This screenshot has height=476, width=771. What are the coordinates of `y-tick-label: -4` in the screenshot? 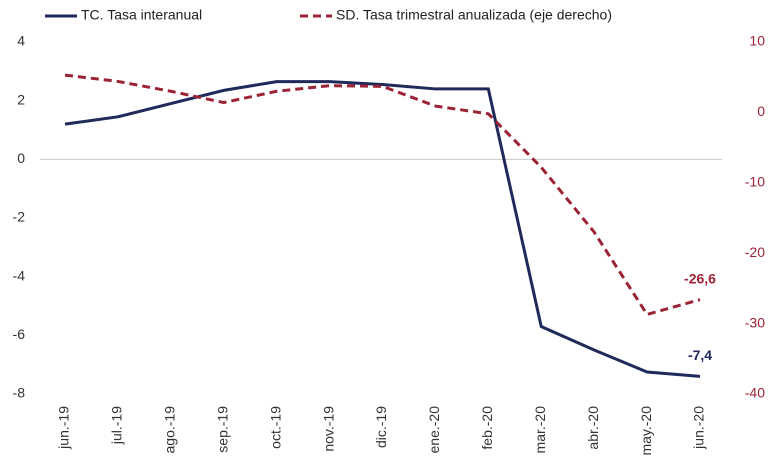 It's located at (19, 275).